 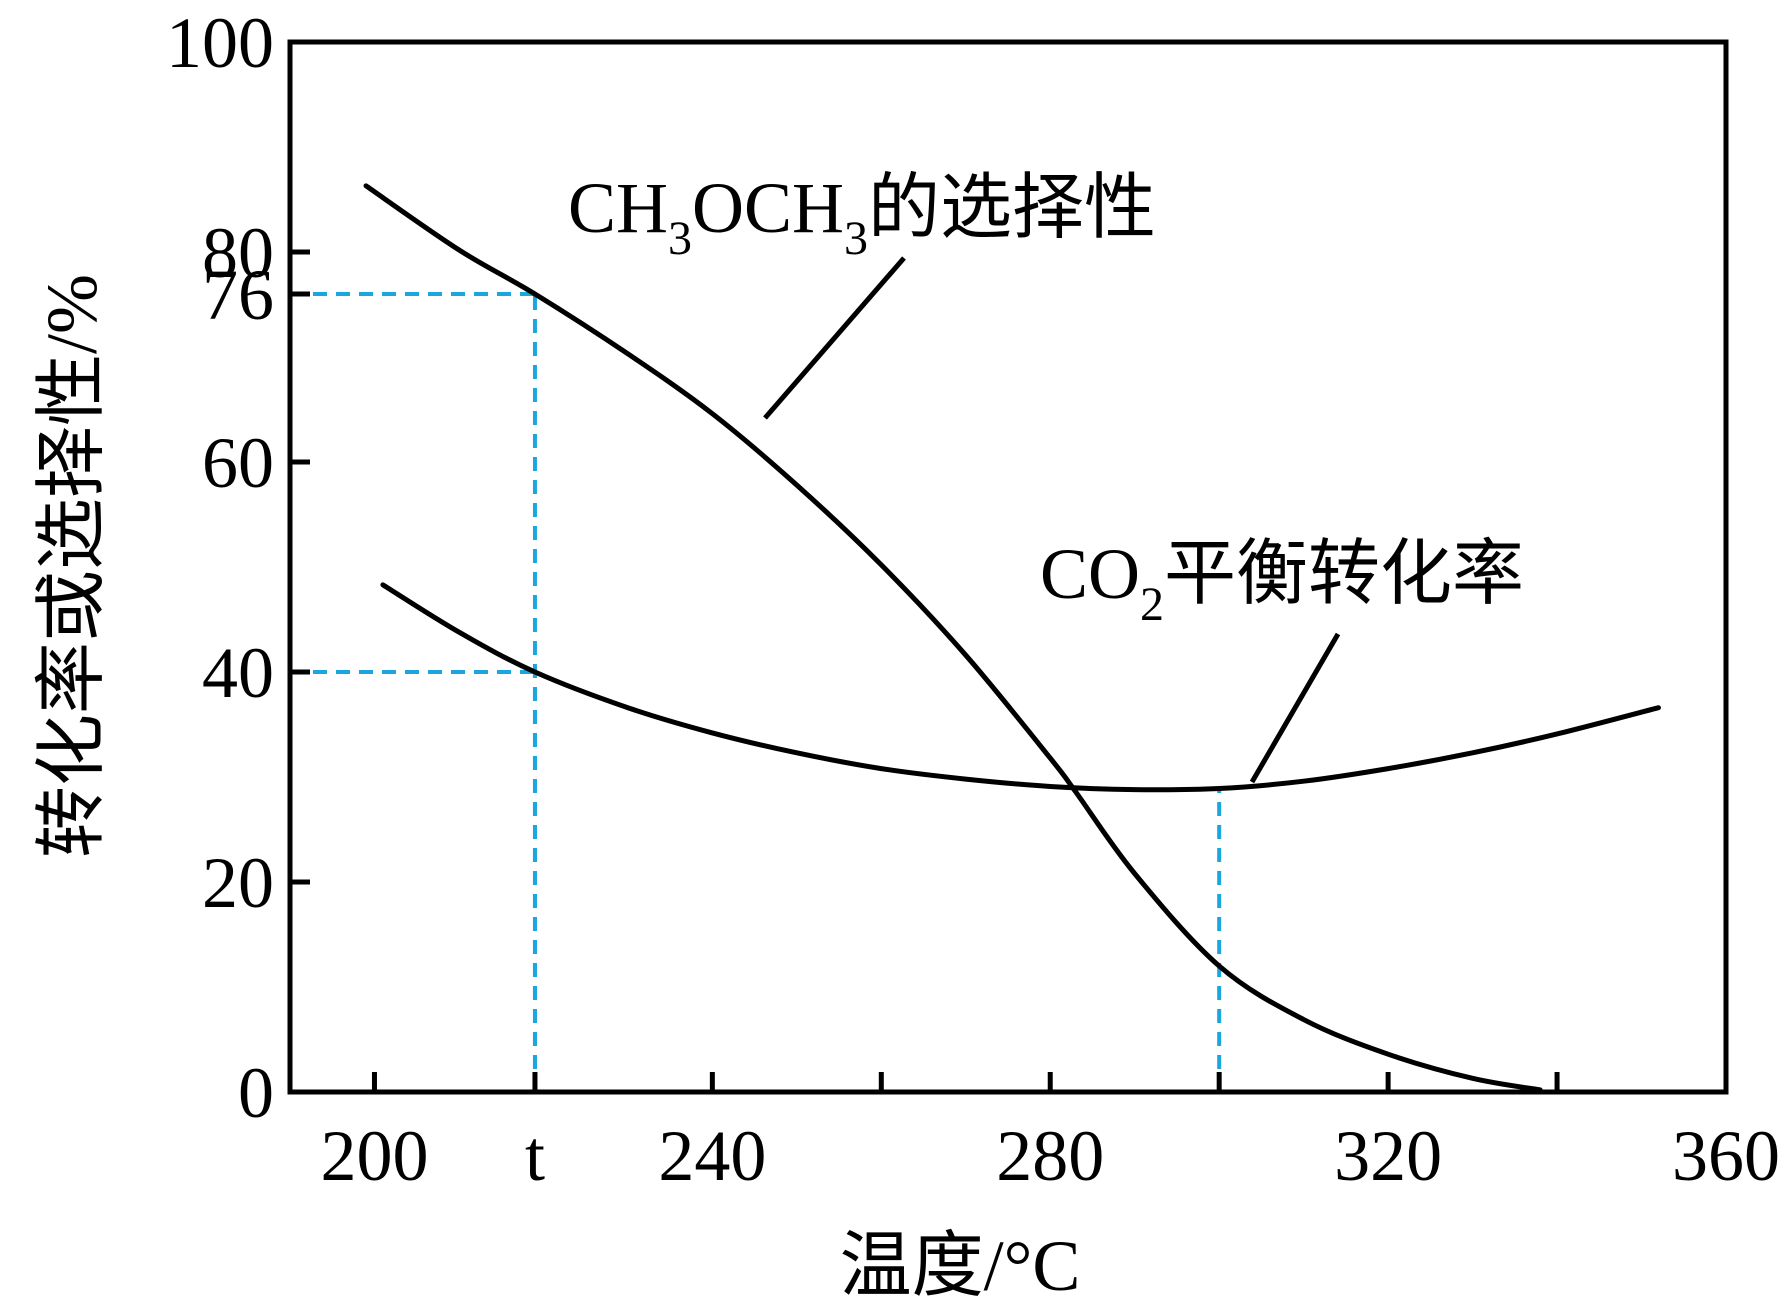 What do you see at coordinates (1152, 604) in the screenshot?
I see `co2-label-sub1: 2` at bounding box center [1152, 604].